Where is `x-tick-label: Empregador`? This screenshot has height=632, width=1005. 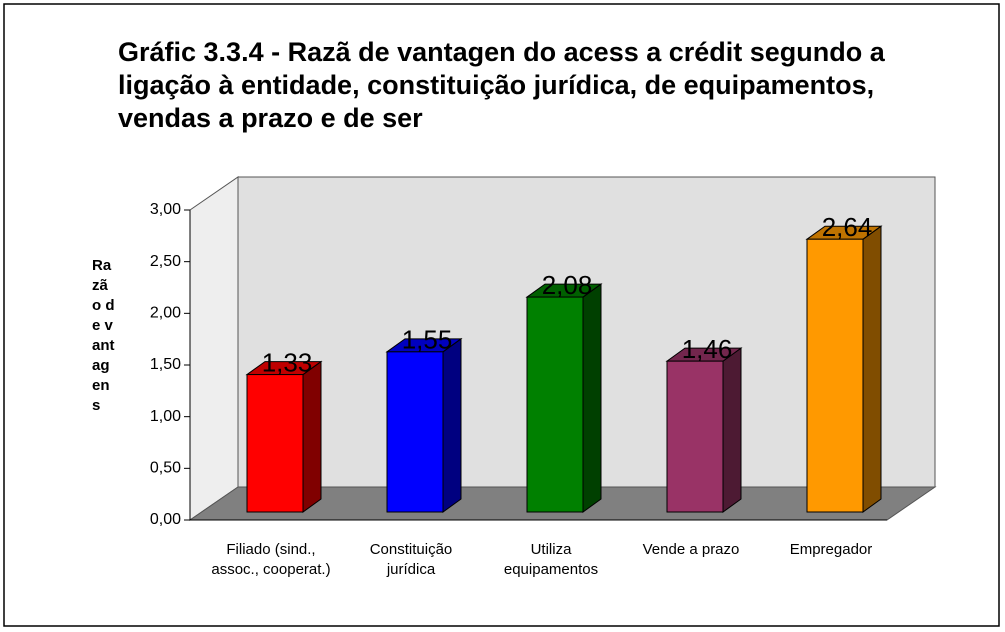 x-tick-label: Empregador is located at coordinates (831, 549).